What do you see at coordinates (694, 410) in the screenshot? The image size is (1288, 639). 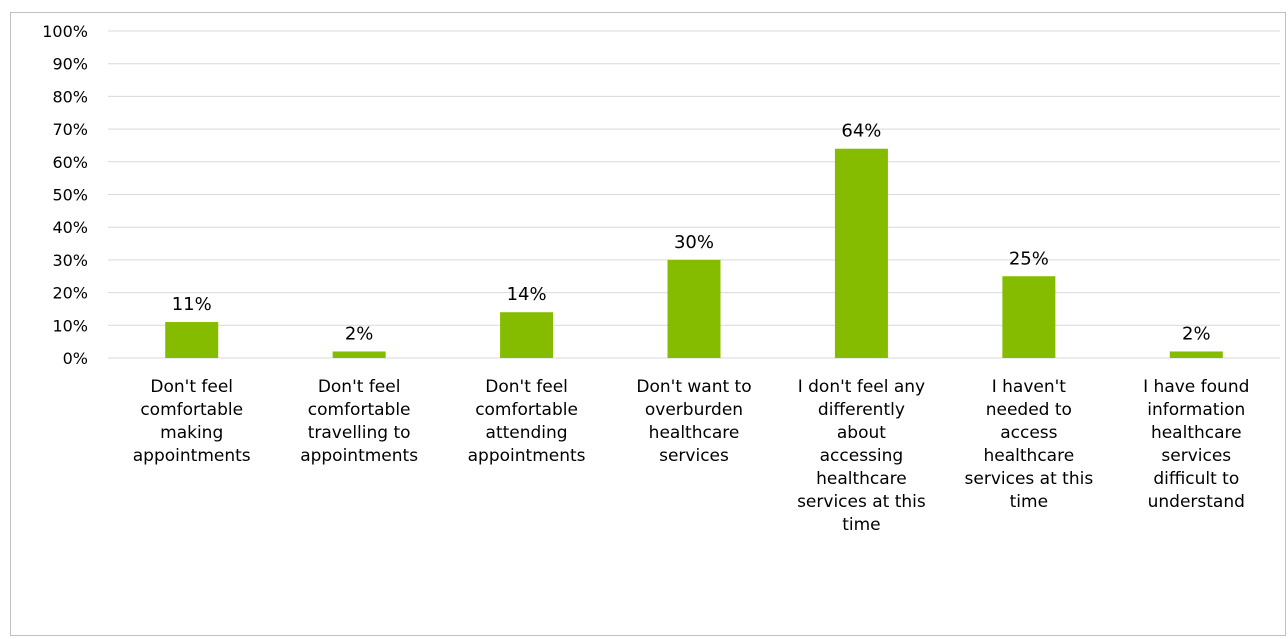 I see `category-label-line: overburden` at bounding box center [694, 410].